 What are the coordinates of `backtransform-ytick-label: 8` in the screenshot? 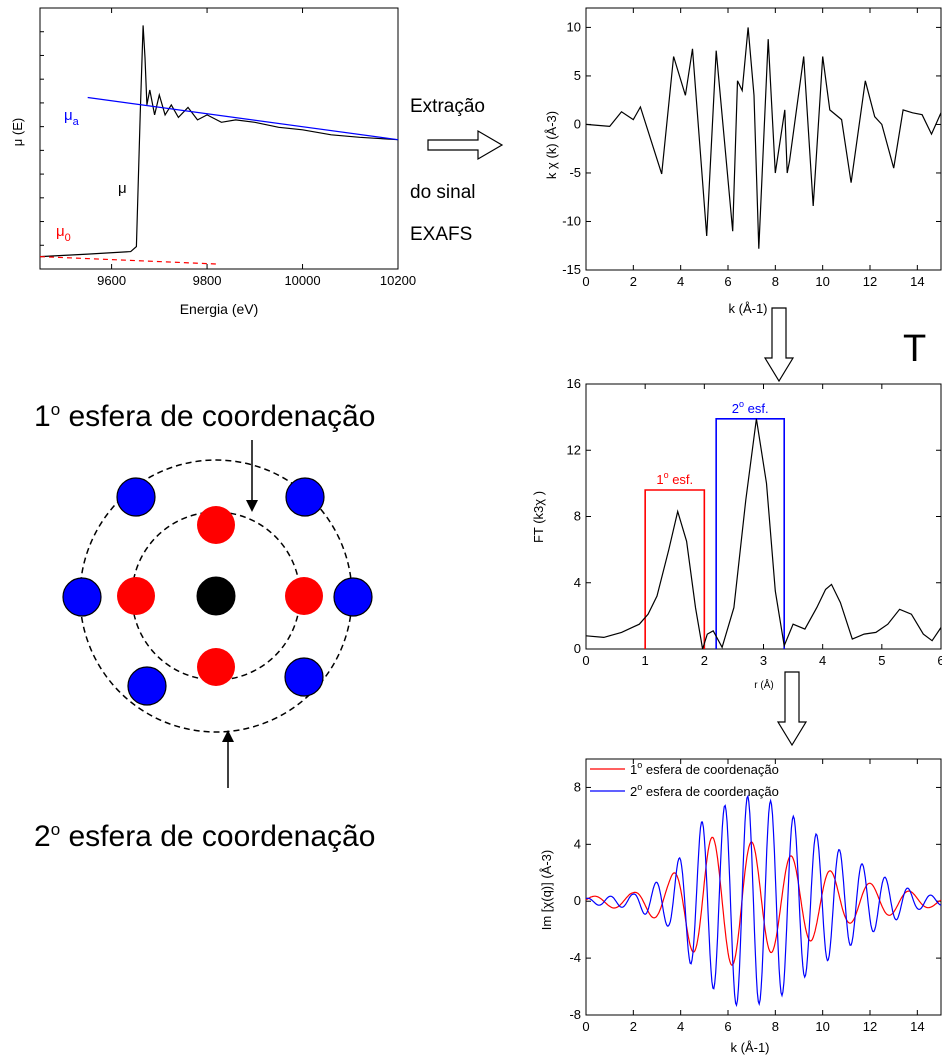 It's located at (577, 786).